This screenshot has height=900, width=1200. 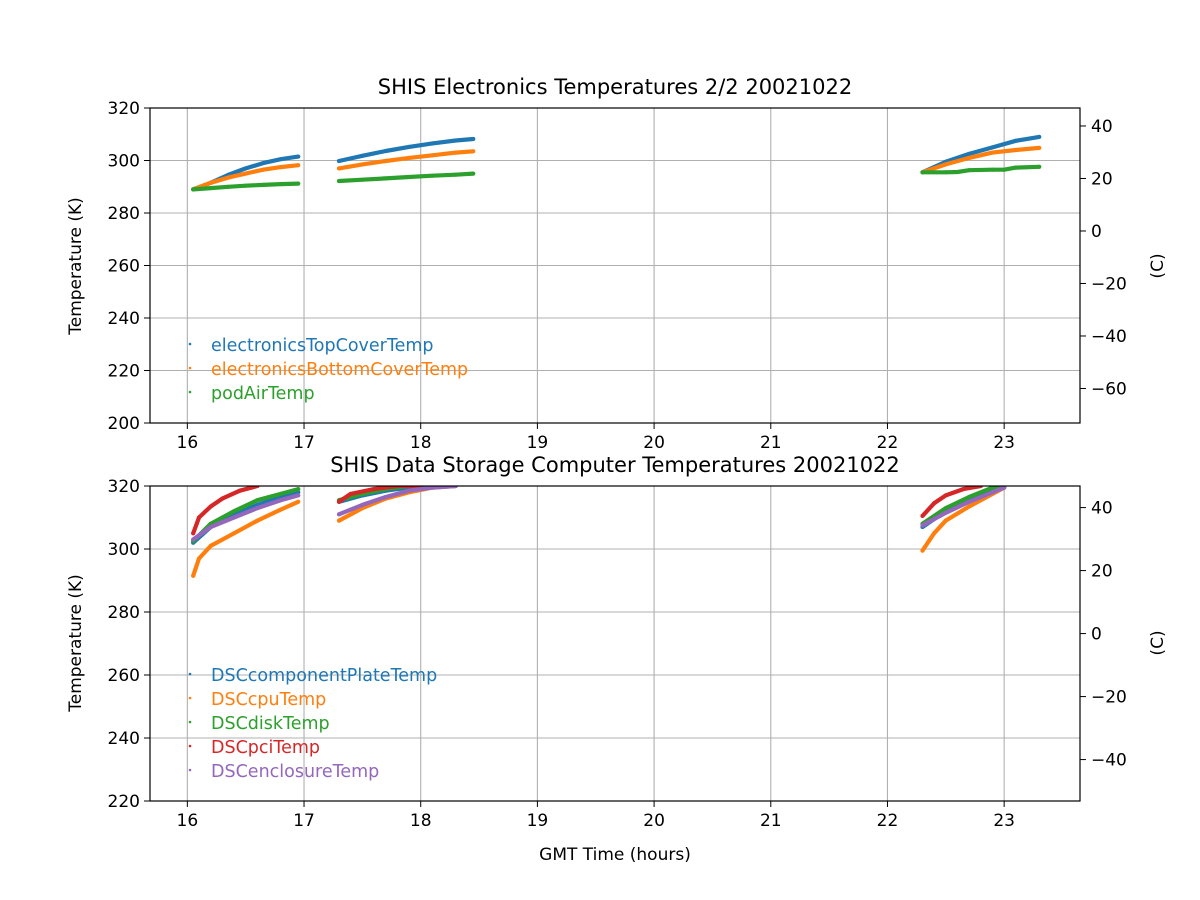 What do you see at coordinates (1109, 761) in the screenshot?
I see `y2-tick-label: −40` at bounding box center [1109, 761].